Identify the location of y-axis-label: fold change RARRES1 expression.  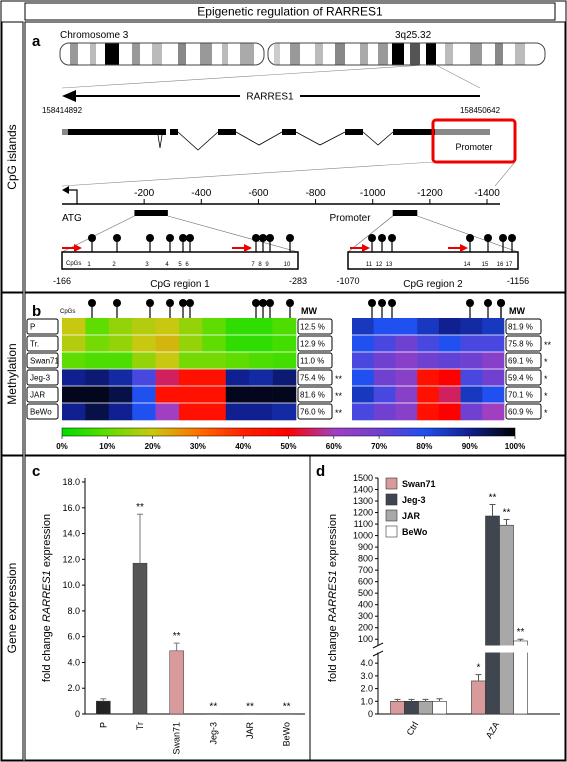
(333, 598).